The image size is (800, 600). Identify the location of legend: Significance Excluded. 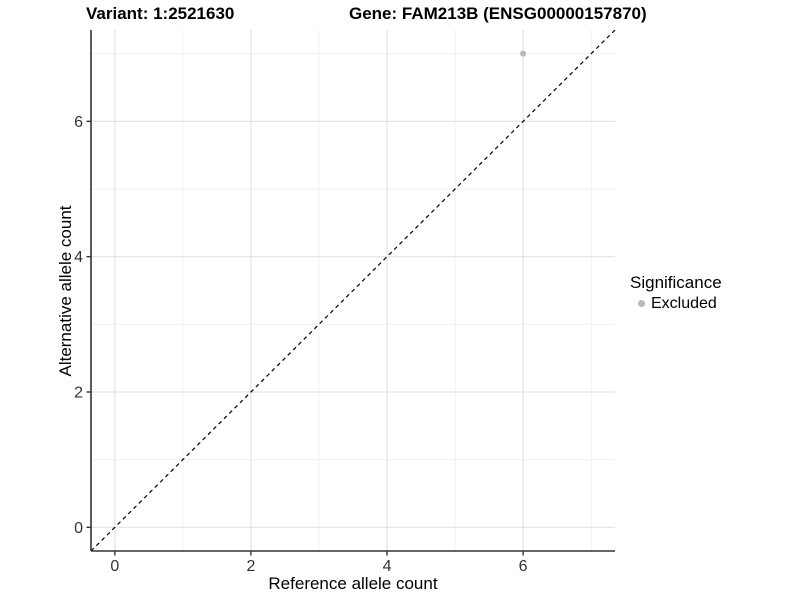
(676, 292).